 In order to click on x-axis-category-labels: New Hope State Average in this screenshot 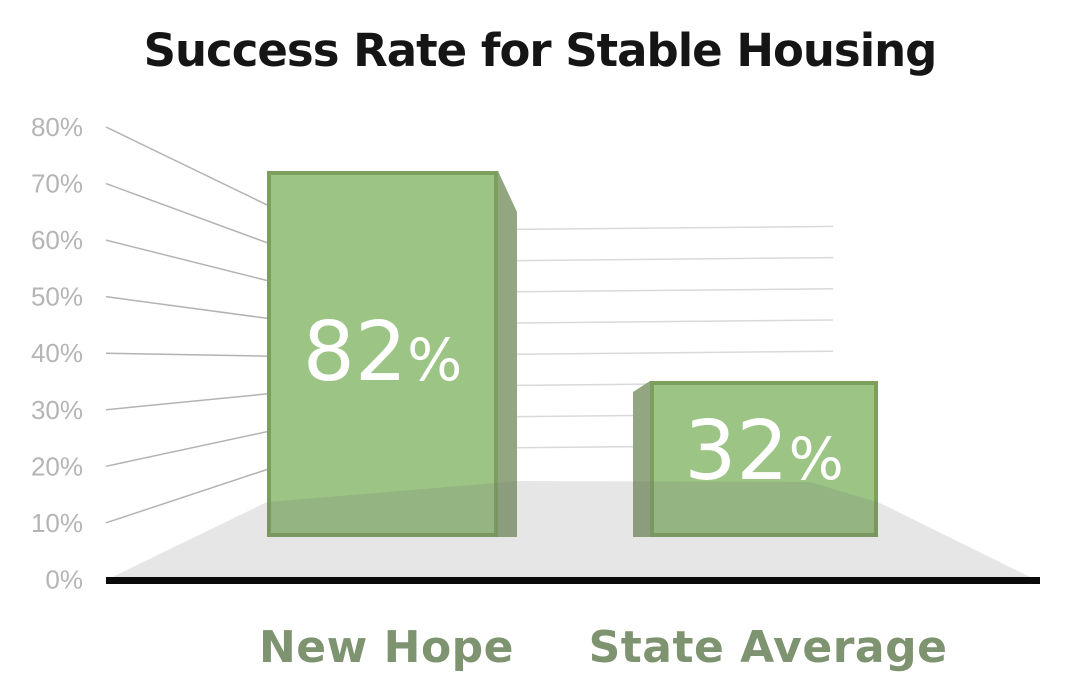, I will do `click(603, 647)`.